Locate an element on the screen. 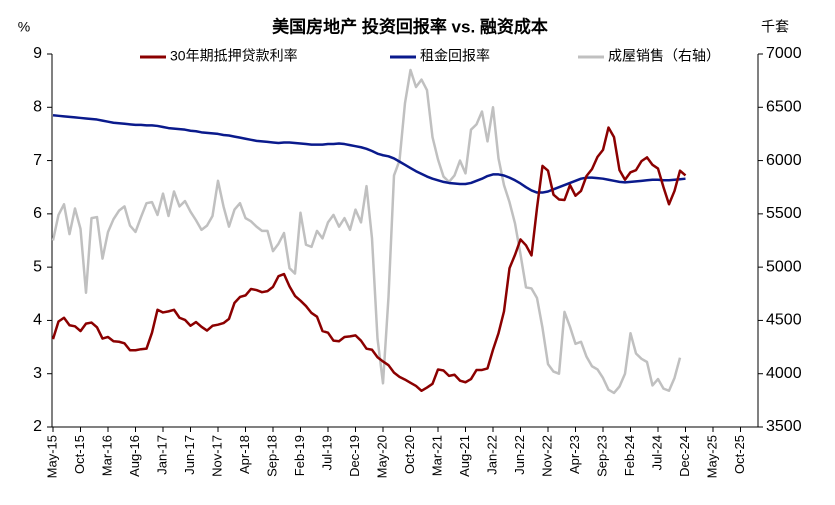  x-tick-label: Mar-21 is located at coordinates (436, 455).